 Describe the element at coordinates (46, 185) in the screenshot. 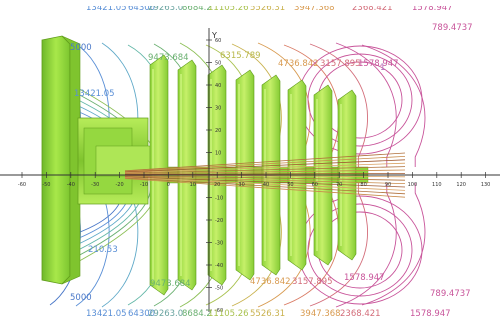

I see `x-tick-label: -50` at that location.